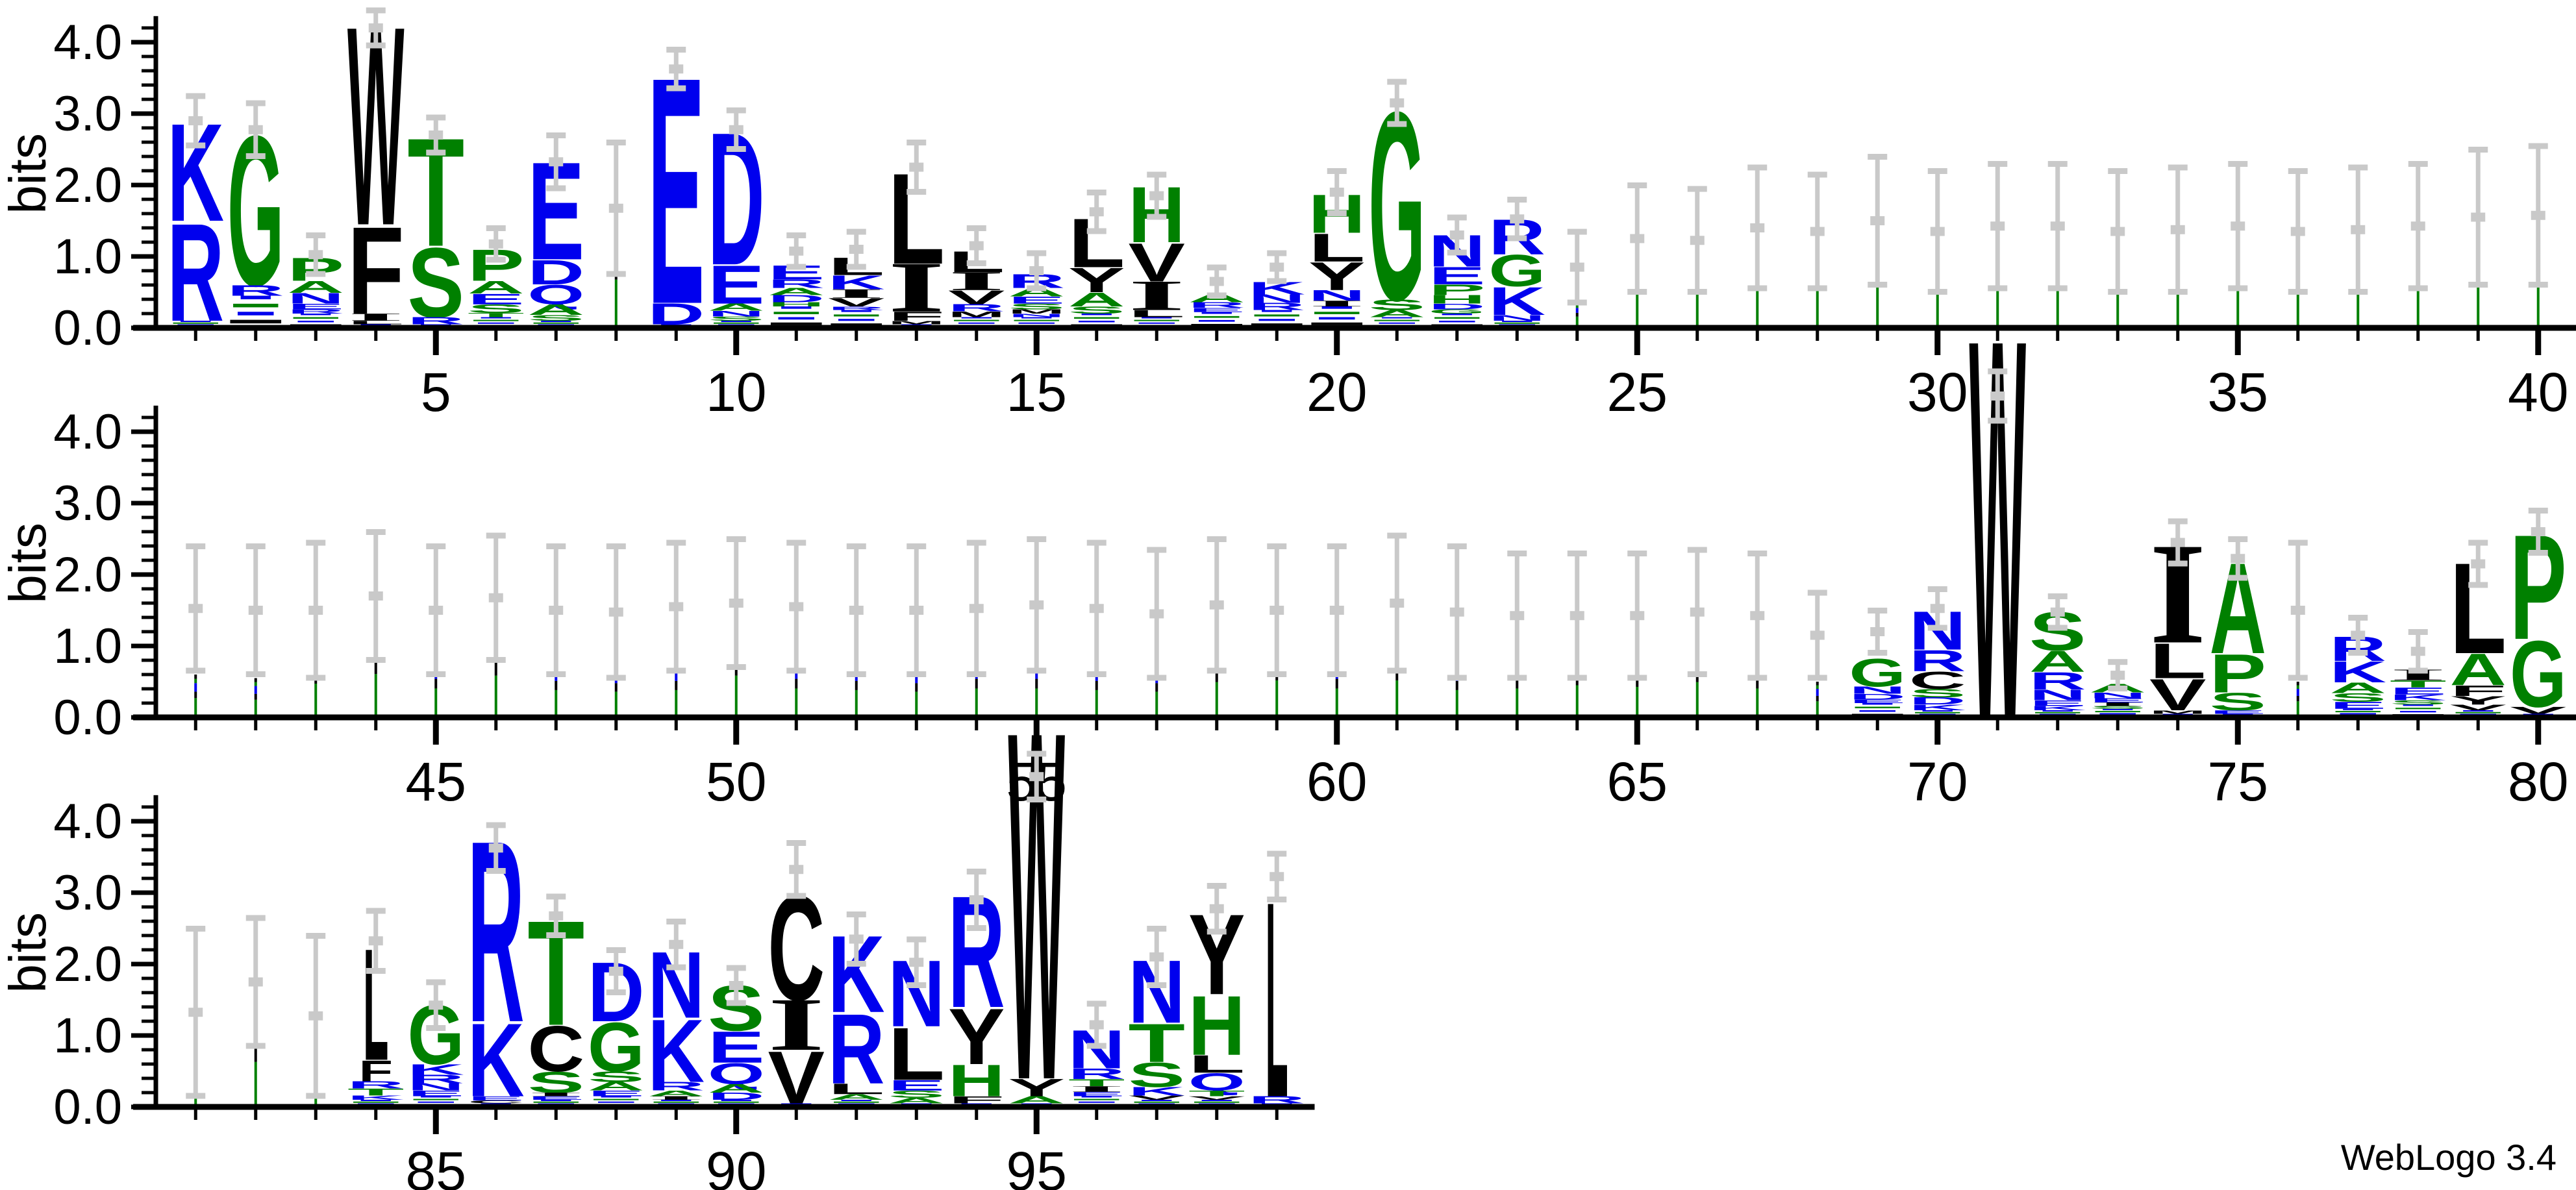  Describe the element at coordinates (2418, 703) in the screenshot. I see `logo-letter-S-pos-78: S` at that location.